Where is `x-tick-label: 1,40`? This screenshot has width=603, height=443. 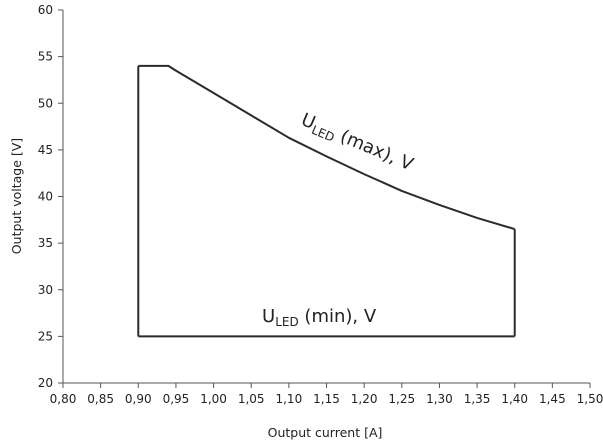
x-tick-label: 1,40 is located at coordinates (514, 399).